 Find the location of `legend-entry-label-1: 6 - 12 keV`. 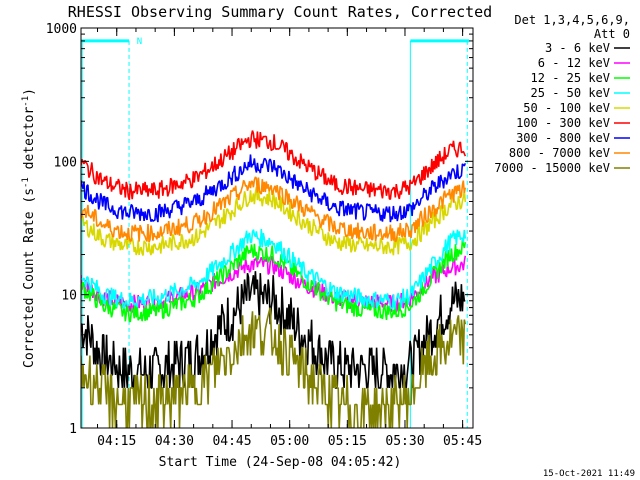

legend-entry-label-1: 6 - 12 keV is located at coordinates (574, 63).